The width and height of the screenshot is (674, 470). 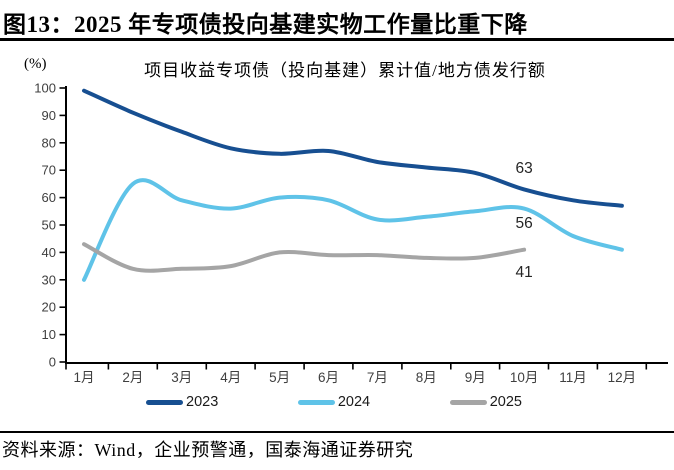 What do you see at coordinates (49, 252) in the screenshot?
I see `y-tick-label: 40` at bounding box center [49, 252].